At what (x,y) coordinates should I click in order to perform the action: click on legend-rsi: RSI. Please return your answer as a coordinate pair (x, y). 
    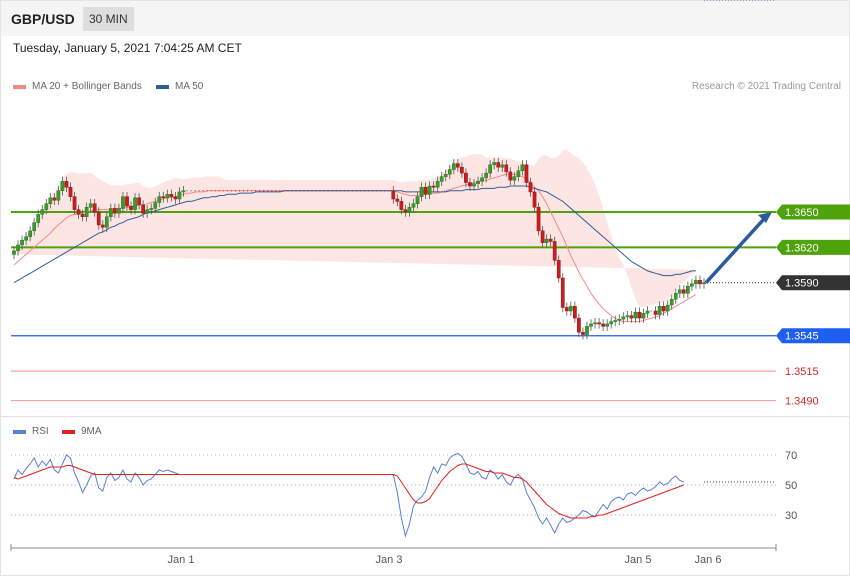
    Looking at the image, I should click on (31, 431).